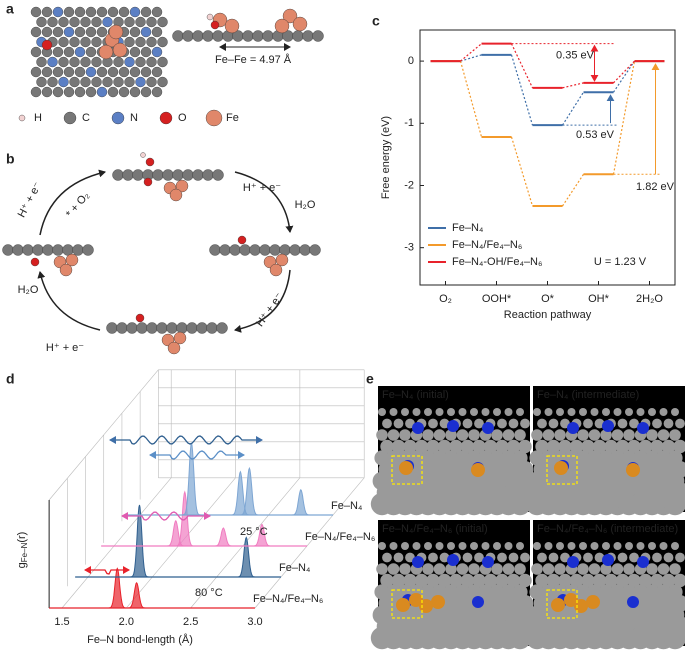 This screenshot has width=685, height=669. What do you see at coordinates (471, 99) in the screenshot?
I see `connector` at bounding box center [471, 99].